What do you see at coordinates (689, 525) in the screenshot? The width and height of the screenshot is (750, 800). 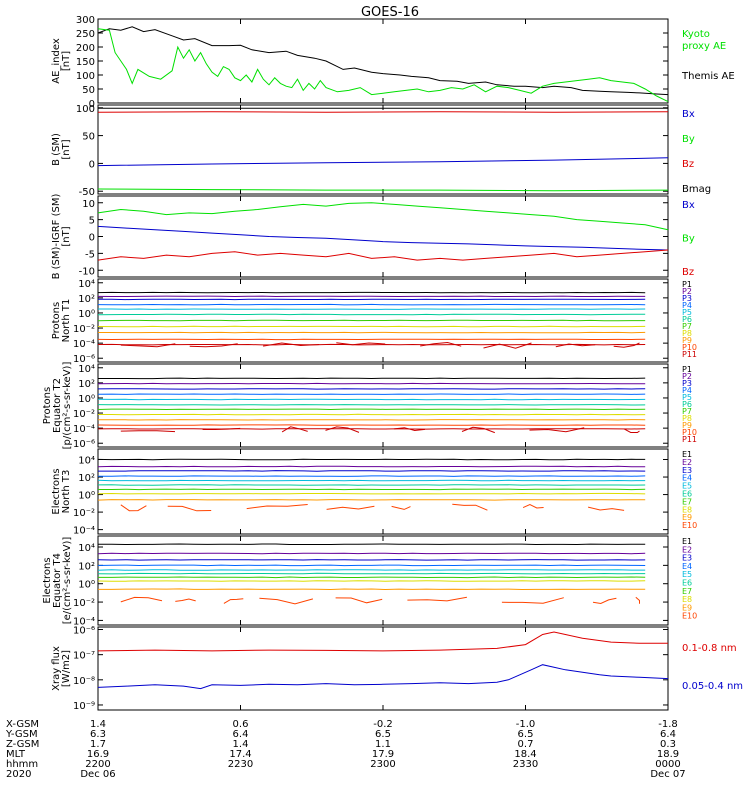 I see `legend-entry: E10` at bounding box center [689, 525].